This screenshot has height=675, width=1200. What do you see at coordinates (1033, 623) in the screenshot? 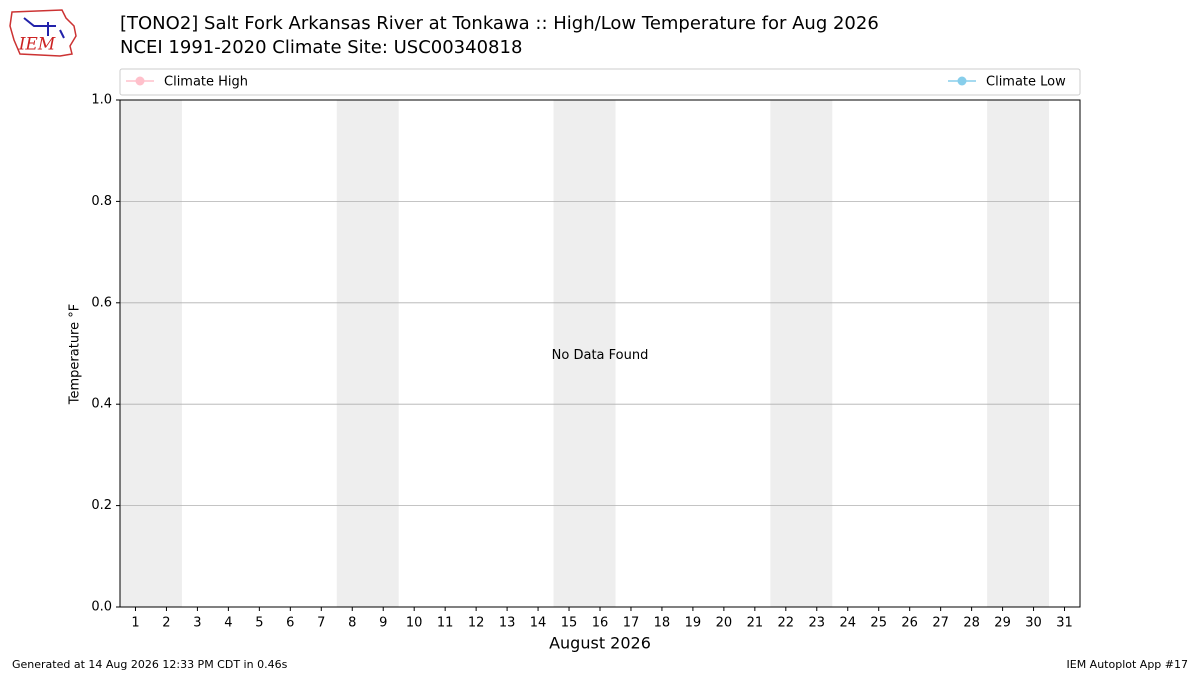
I see `x-tick-label: 30` at bounding box center [1033, 623].